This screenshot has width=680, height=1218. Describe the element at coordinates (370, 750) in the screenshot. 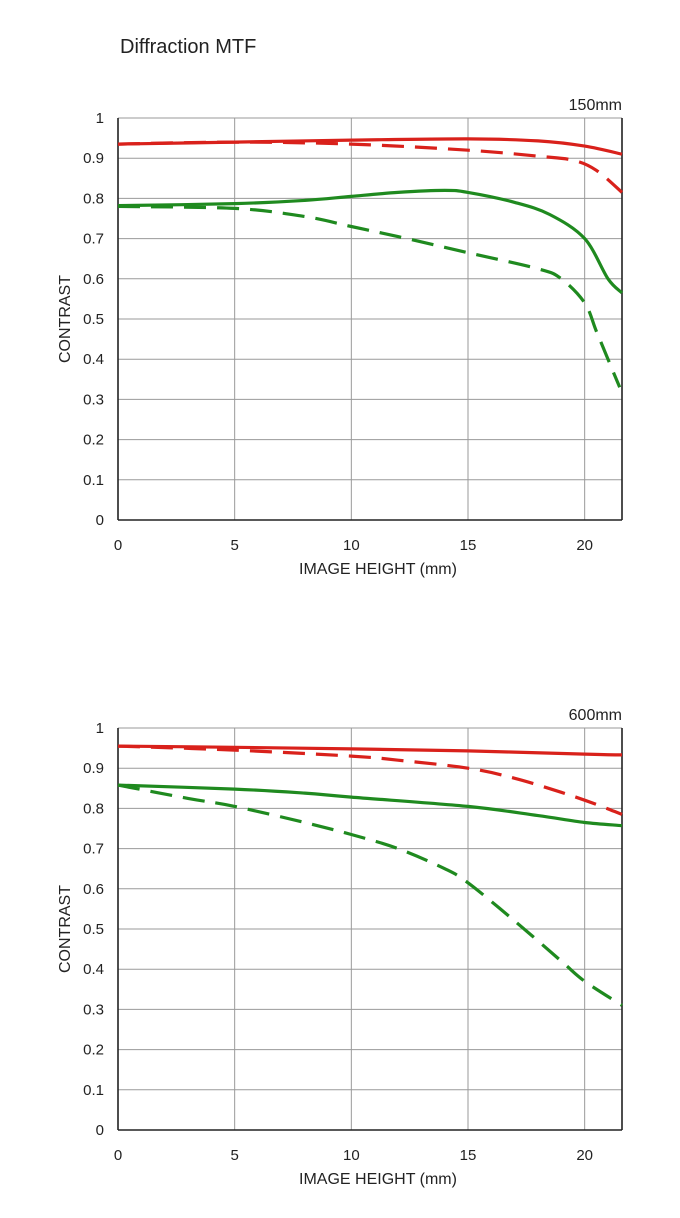

I see `red-solid-series-line` at that location.